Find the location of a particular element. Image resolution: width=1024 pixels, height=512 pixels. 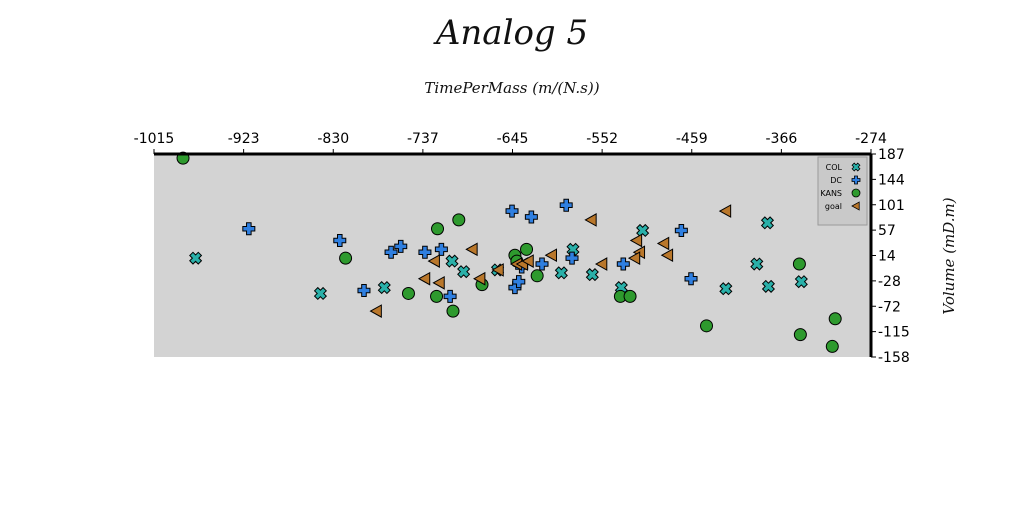

x-tick-label: -459 is located at coordinates (692, 139).